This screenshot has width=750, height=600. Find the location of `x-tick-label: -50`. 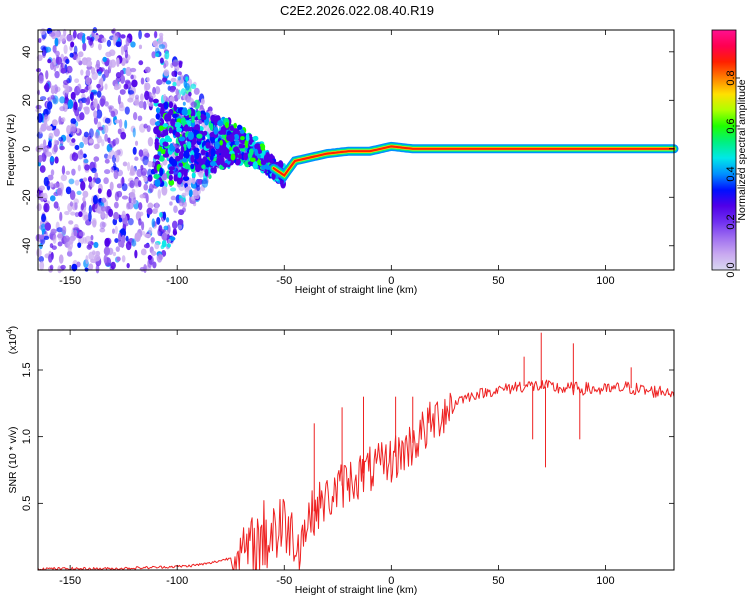

x-tick-label: -50 is located at coordinates (284, 281).